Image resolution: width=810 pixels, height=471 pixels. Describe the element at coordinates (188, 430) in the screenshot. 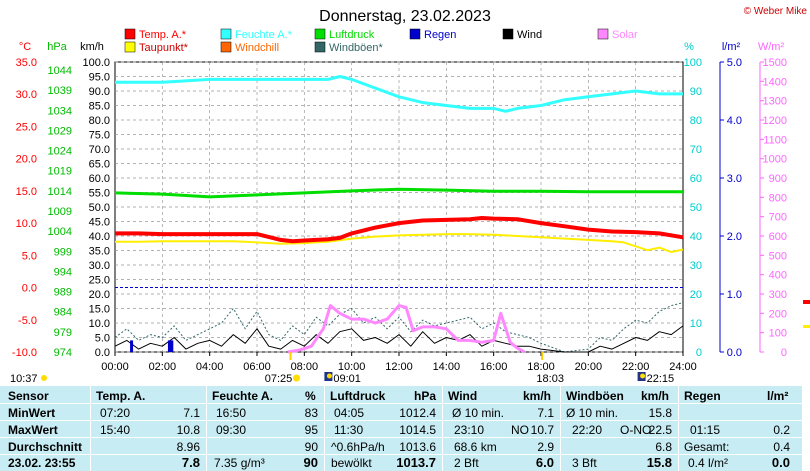

I see `max-temp: 10.8` at that location.